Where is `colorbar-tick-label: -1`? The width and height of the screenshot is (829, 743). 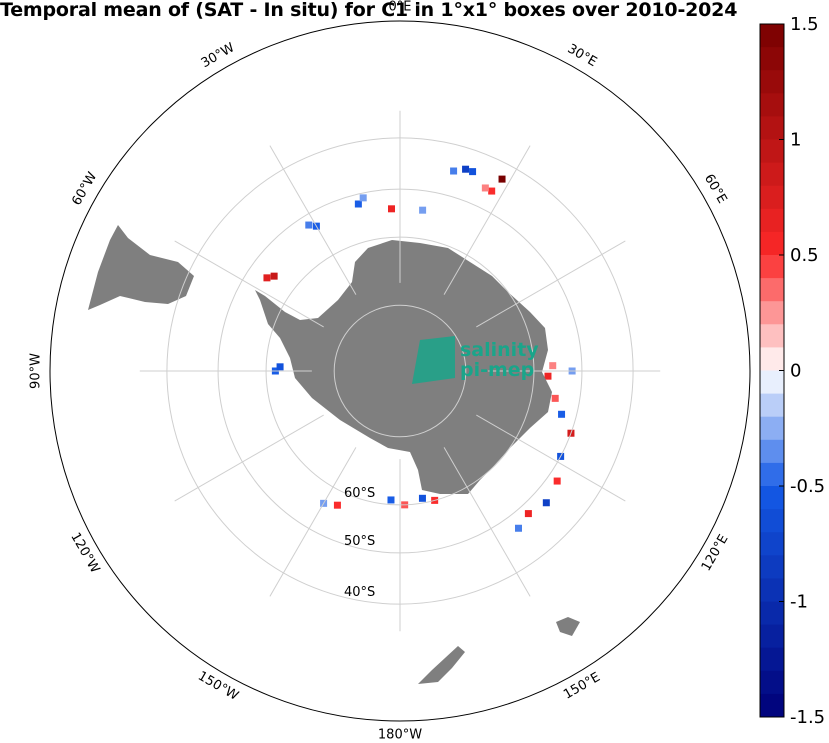 colorbar-tick-label: -1 is located at coordinates (799, 602).